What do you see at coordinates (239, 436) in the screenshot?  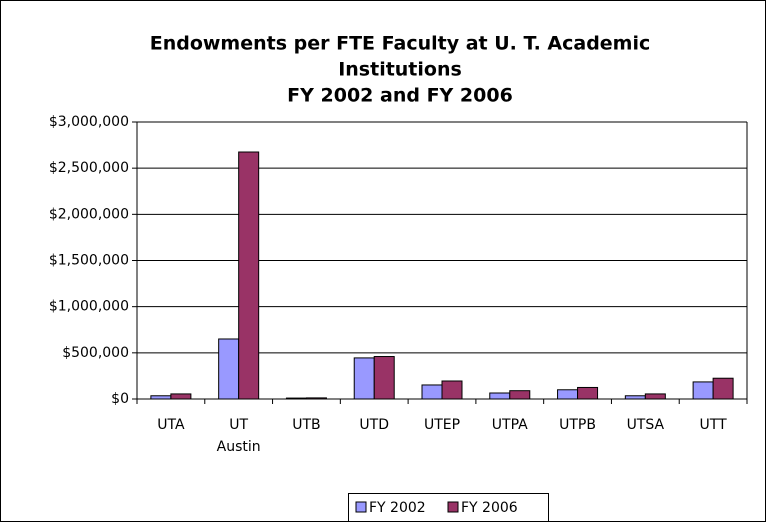 I see `x-tick-label: UT Austin` at bounding box center [239, 436].